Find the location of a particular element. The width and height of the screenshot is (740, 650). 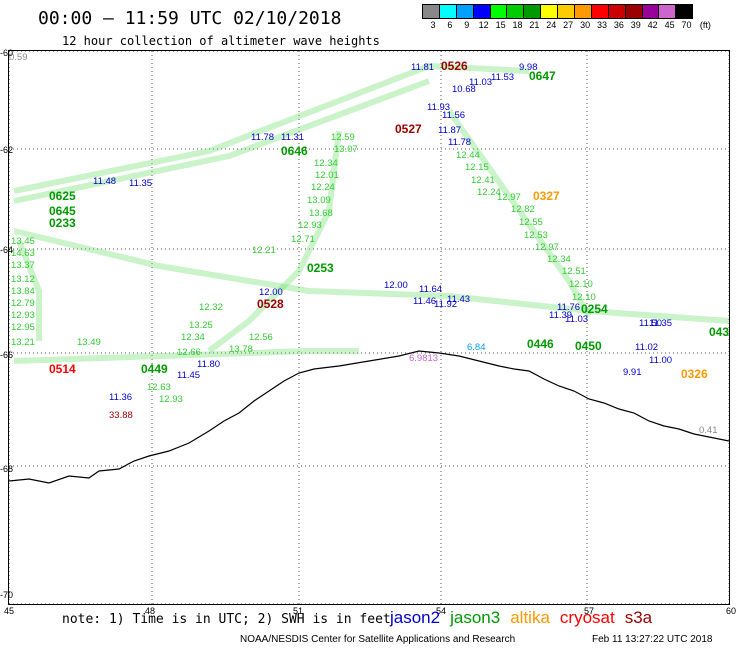

observation-time: 0625 is located at coordinates (62, 196).